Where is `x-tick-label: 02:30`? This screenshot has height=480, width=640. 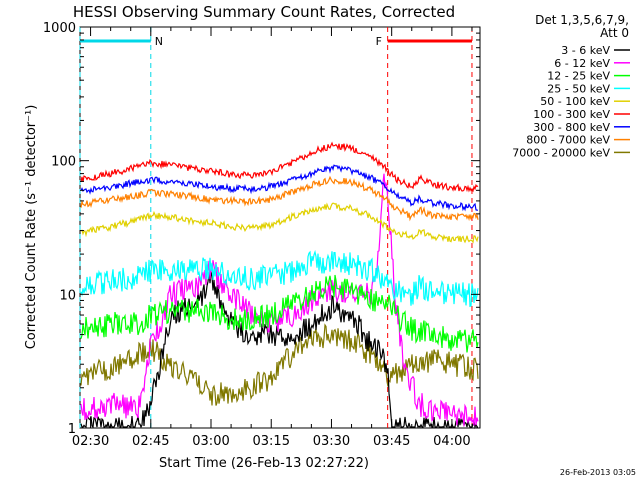 x-tick-label: 02:30 is located at coordinates (90, 441).